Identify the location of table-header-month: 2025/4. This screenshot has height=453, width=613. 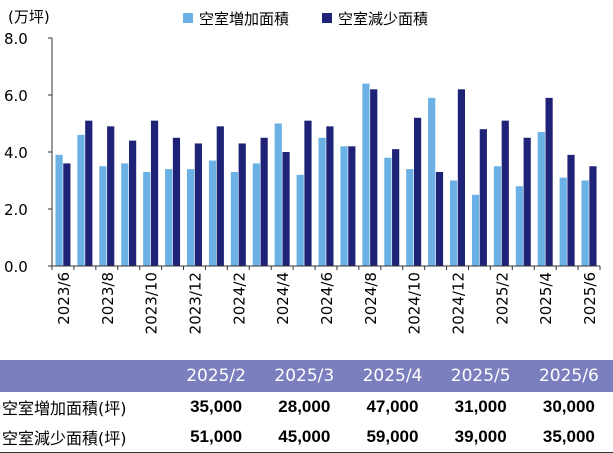
(392, 376).